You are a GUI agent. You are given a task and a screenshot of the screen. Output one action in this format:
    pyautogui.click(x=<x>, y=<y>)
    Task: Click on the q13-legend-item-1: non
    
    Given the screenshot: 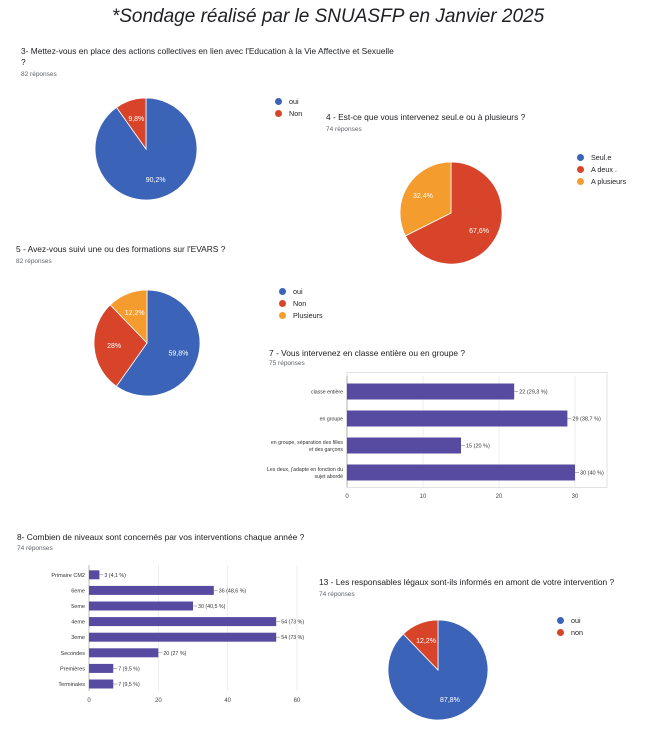 What is the action you would take?
    pyautogui.click(x=570, y=632)
    